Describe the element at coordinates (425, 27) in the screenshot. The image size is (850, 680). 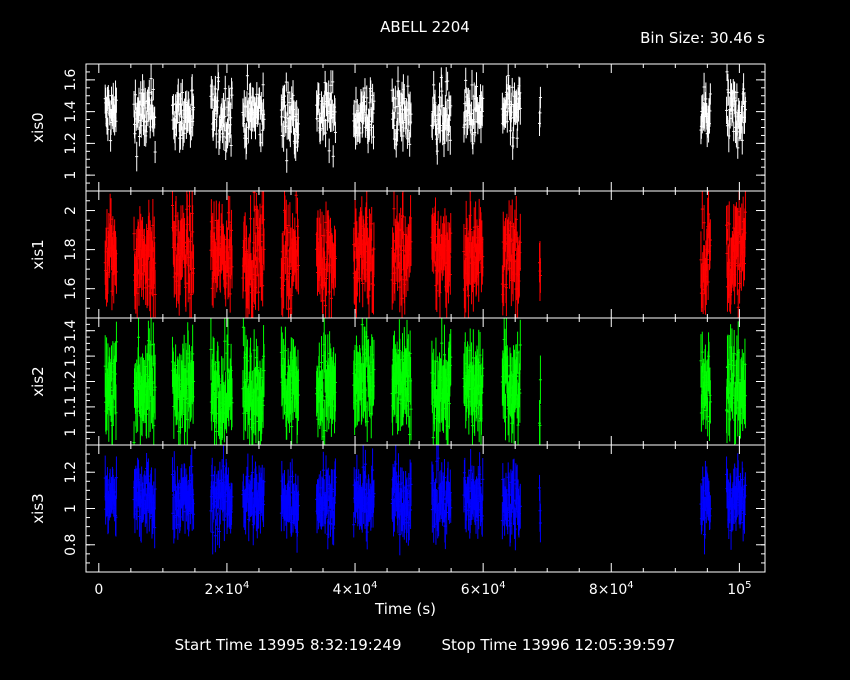
I see `chart-title: ABELL 2204` at that location.